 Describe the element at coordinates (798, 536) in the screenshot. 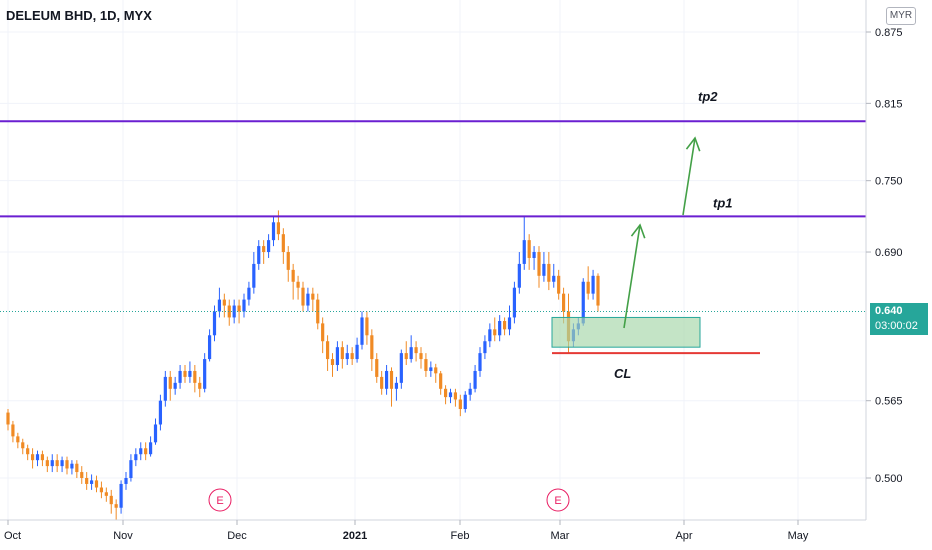

I see `time-tick-label: May` at that location.